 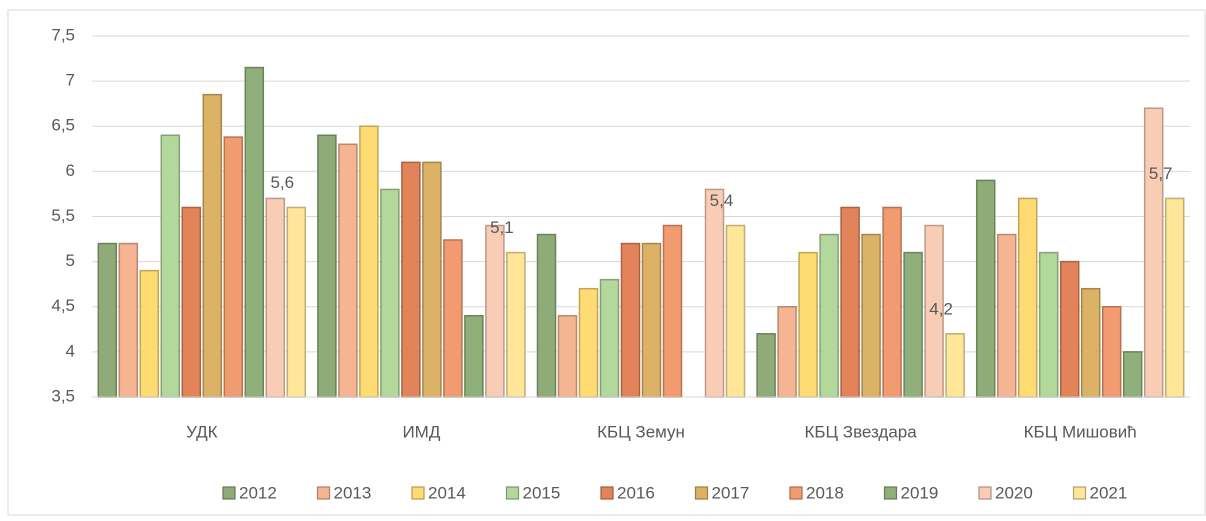 I want to click on y-tick-label: 6, so click(x=70, y=170).